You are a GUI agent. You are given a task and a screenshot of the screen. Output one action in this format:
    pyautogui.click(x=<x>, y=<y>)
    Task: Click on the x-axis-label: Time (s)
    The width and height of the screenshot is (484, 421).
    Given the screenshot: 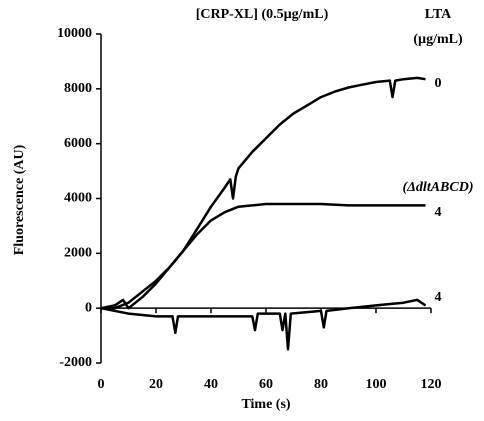 What is the action you would take?
    pyautogui.click(x=265, y=404)
    